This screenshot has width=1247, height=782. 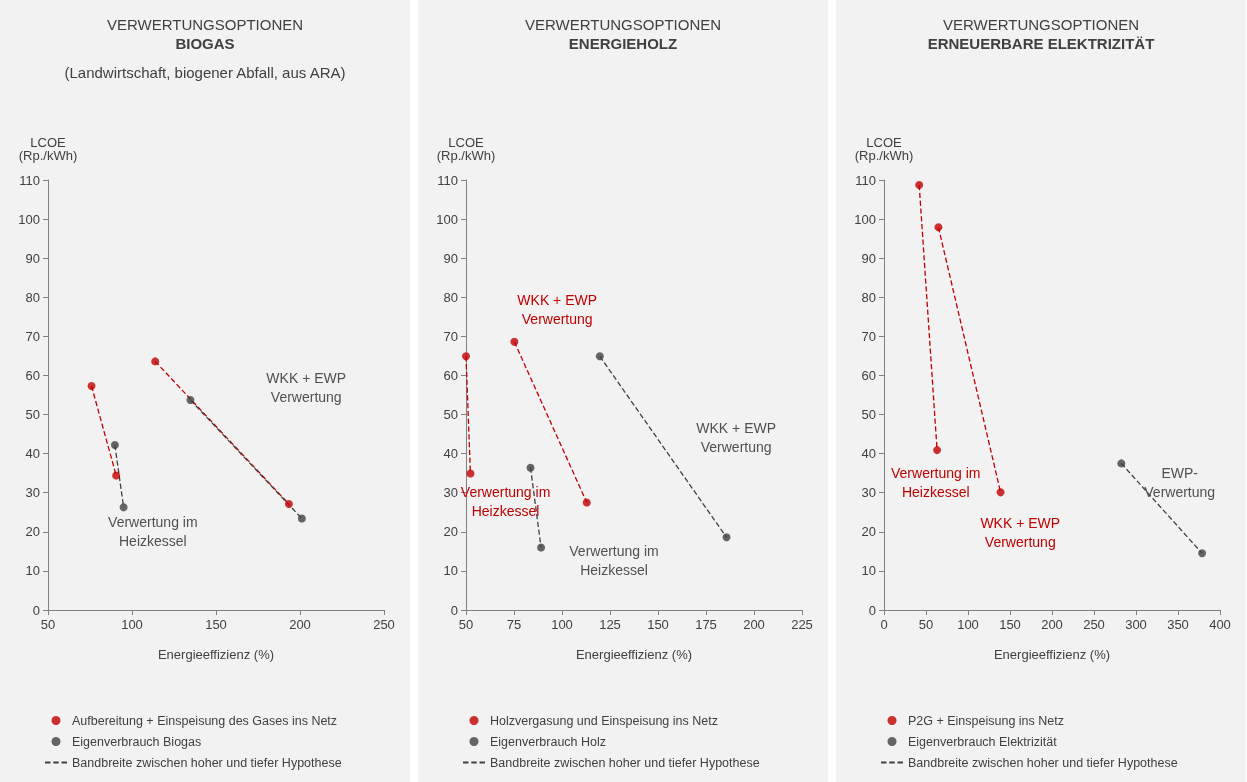 I want to click on x-tick-label: 400, so click(x=1220, y=624).